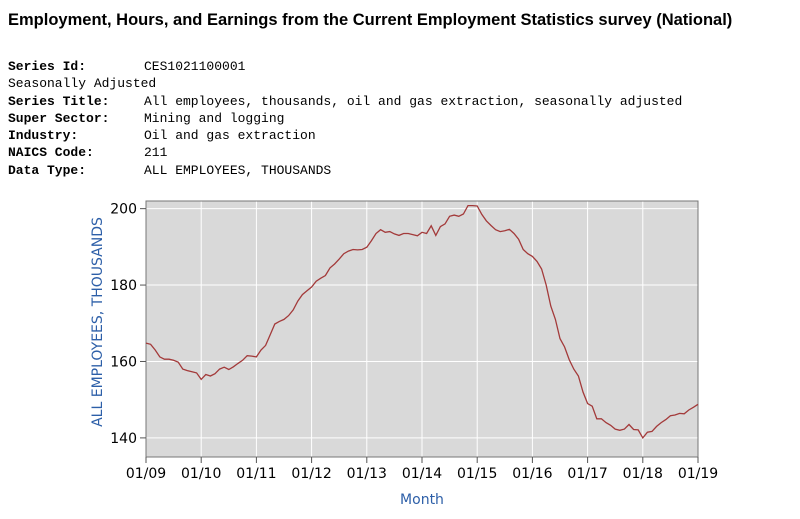 This screenshot has height=519, width=800. I want to click on super-sector-row: Super Sector: Mining and logging, so click(345, 118).